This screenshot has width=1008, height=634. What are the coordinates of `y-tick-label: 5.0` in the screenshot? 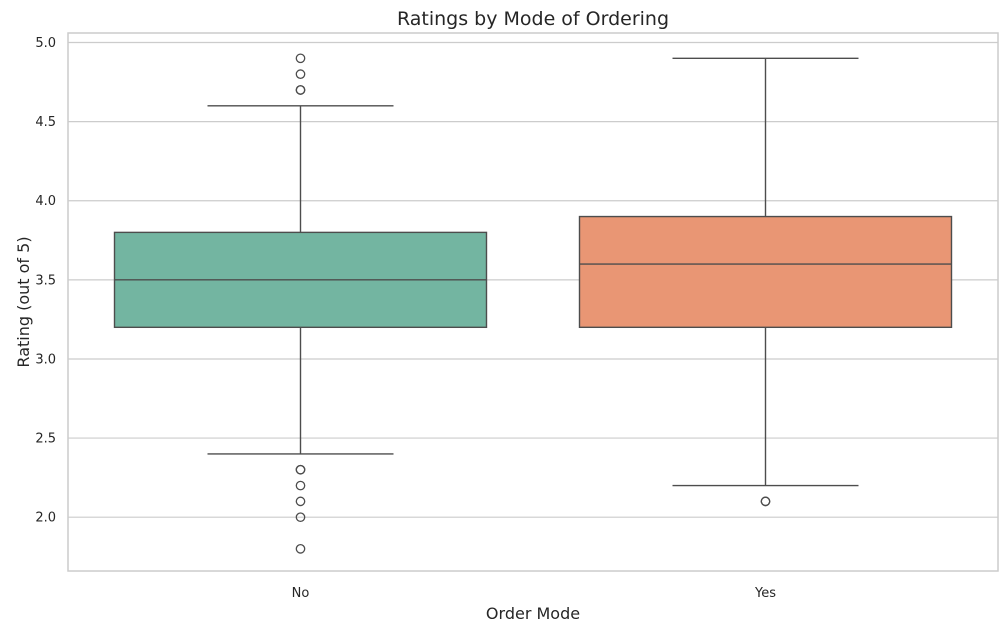 It's located at (45, 43).